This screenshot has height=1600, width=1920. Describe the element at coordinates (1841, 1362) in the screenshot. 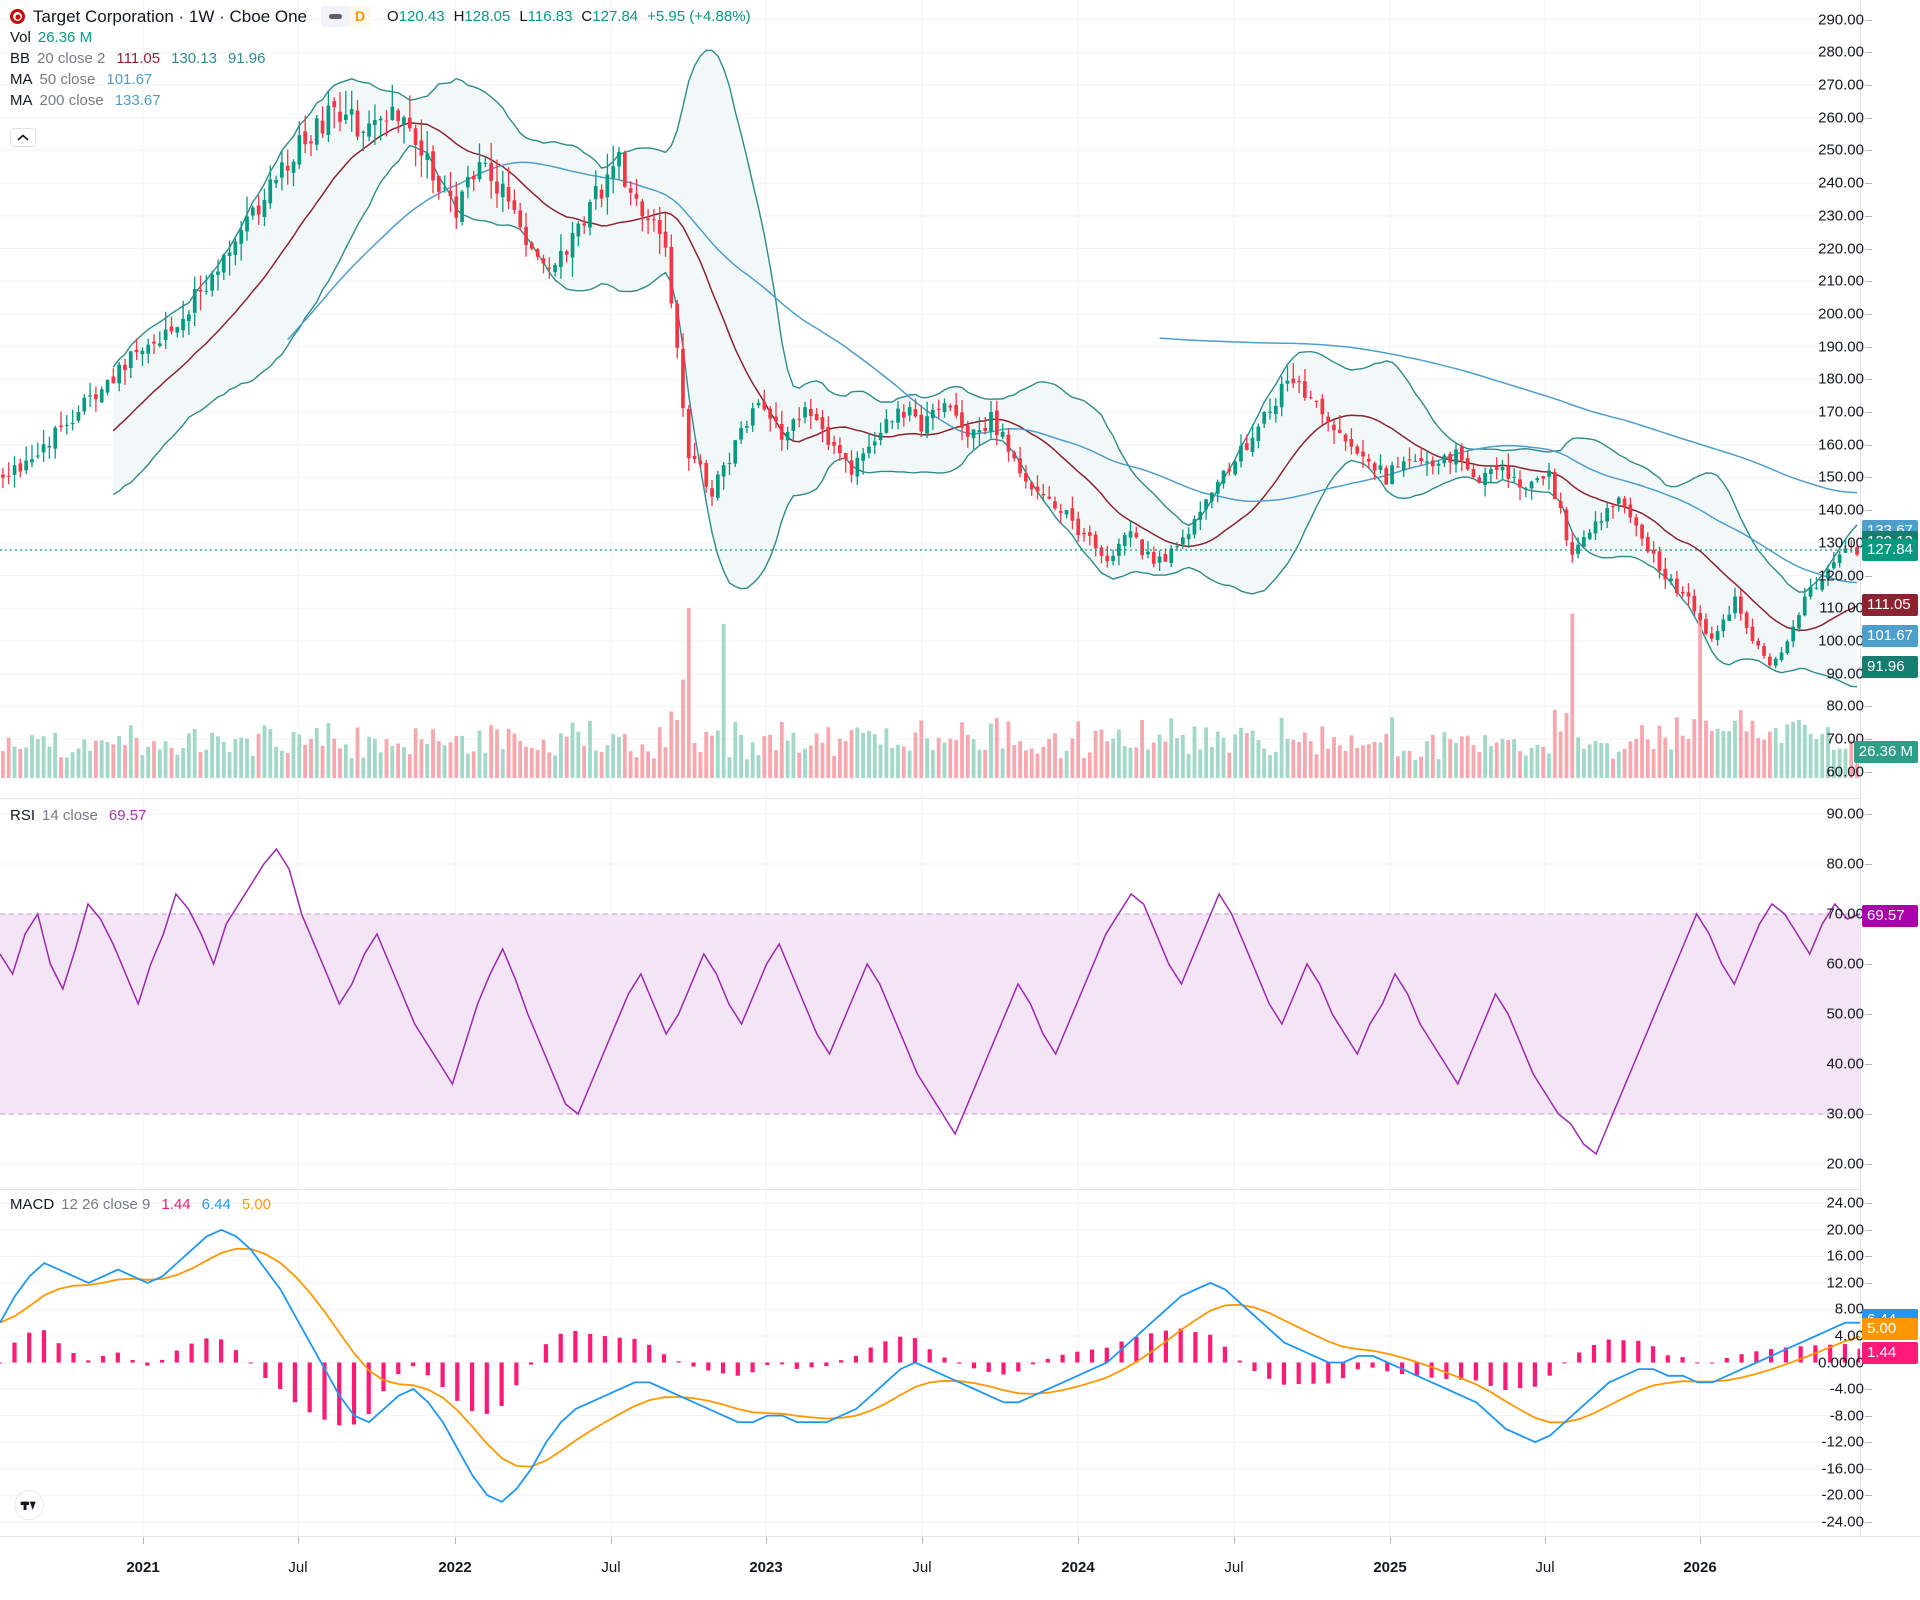

I see `macd-axis-label: 0.0000` at that location.